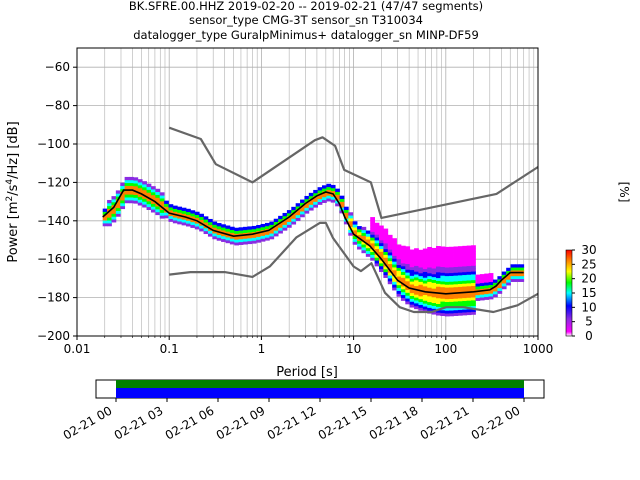 This screenshot has width=640, height=480. Describe the element at coordinates (588, 307) in the screenshot. I see `colorbar-tick-label: 10` at that location.